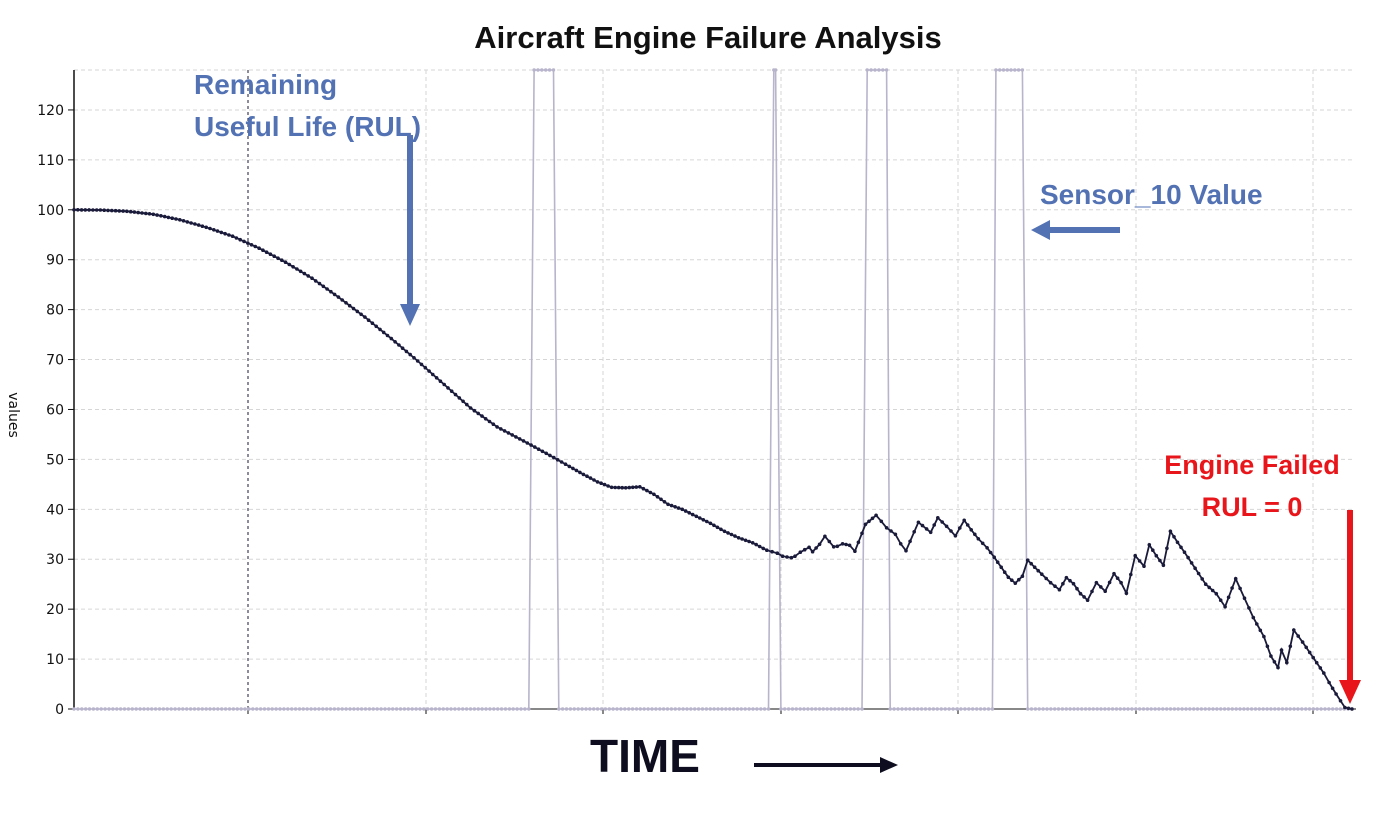 This screenshot has height=827, width=1400. I want to click on annotation-failure-line-1: Engine Failed, so click(1252, 465).